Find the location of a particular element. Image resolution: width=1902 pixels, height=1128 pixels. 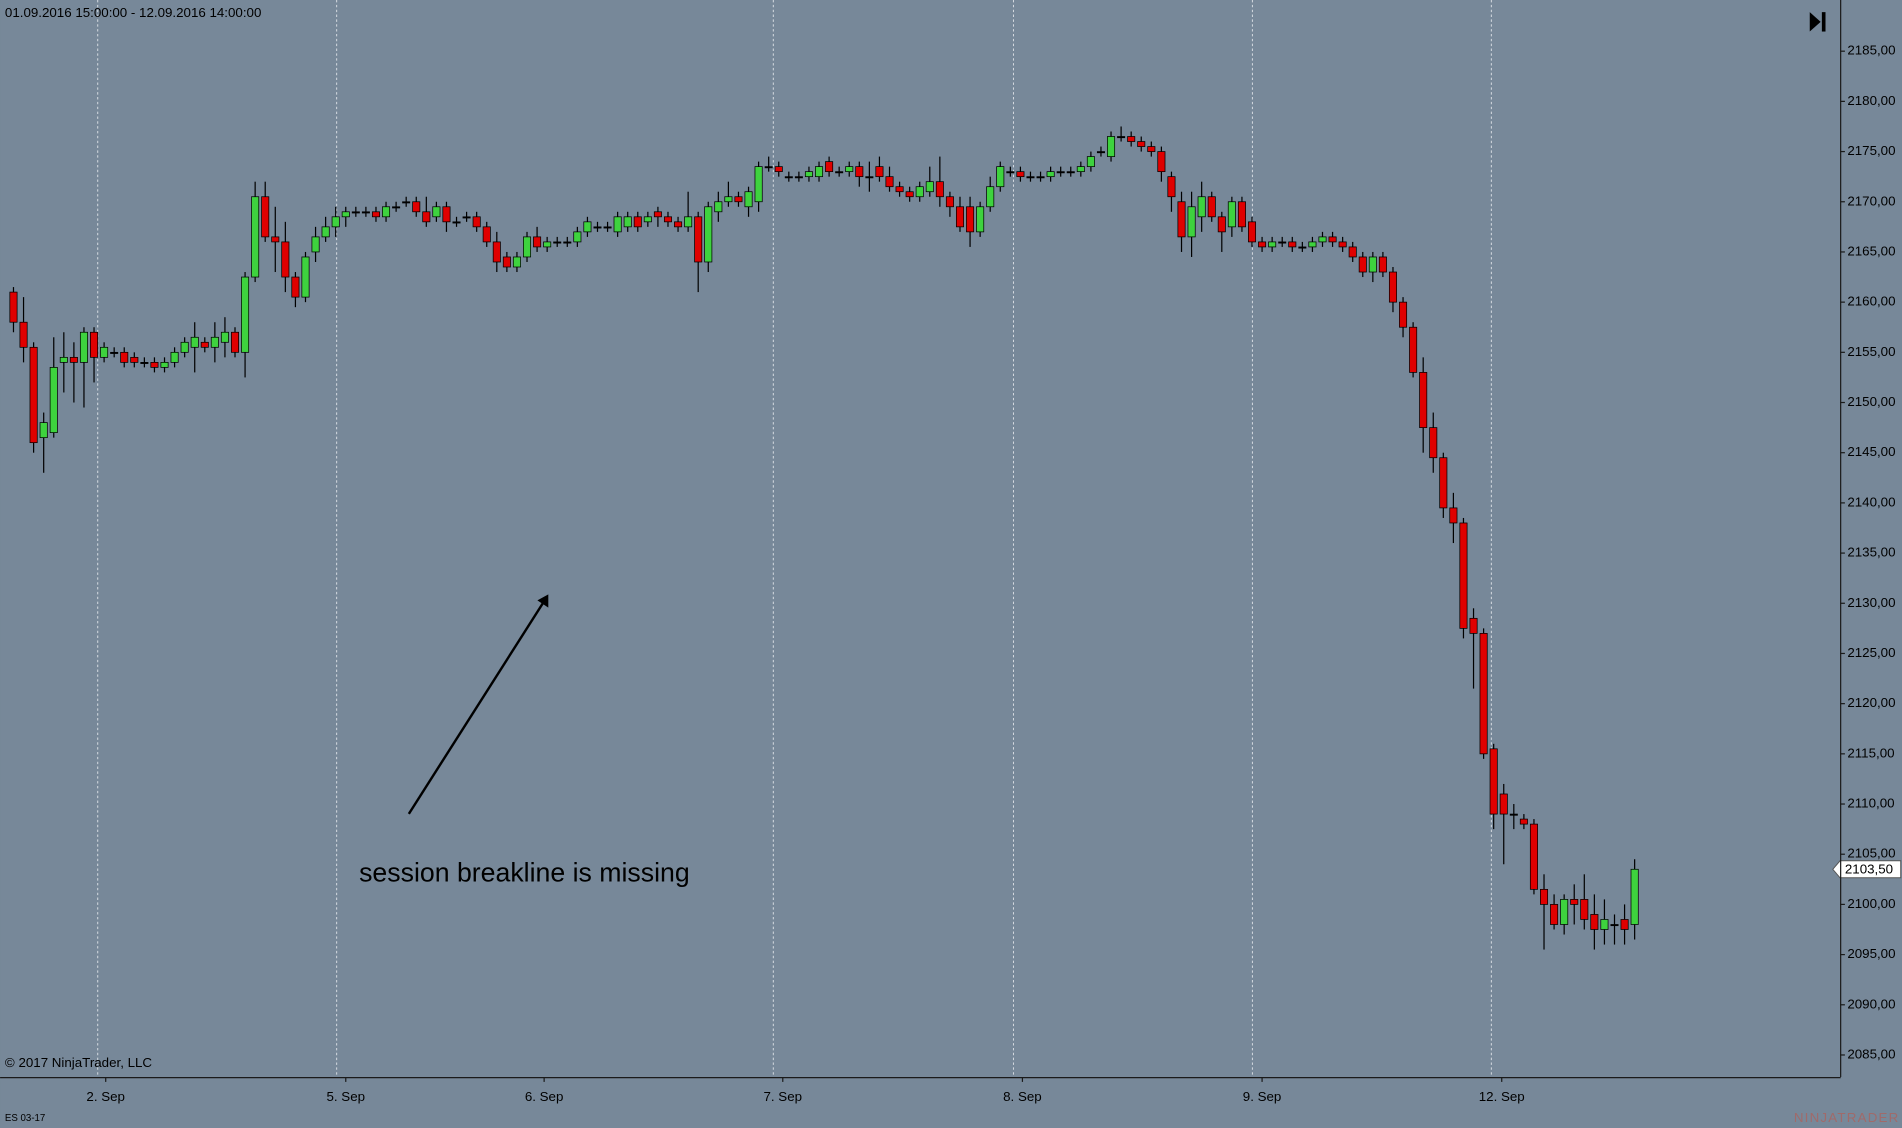

annotation: session breakline is missing is located at coordinates (524, 873).